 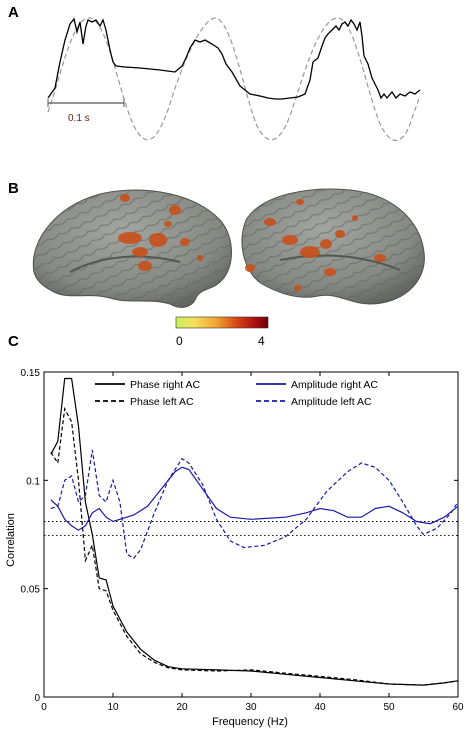 What do you see at coordinates (334, 385) in the screenshot?
I see `legend-label-amp-right: Amplitude right AC` at bounding box center [334, 385].